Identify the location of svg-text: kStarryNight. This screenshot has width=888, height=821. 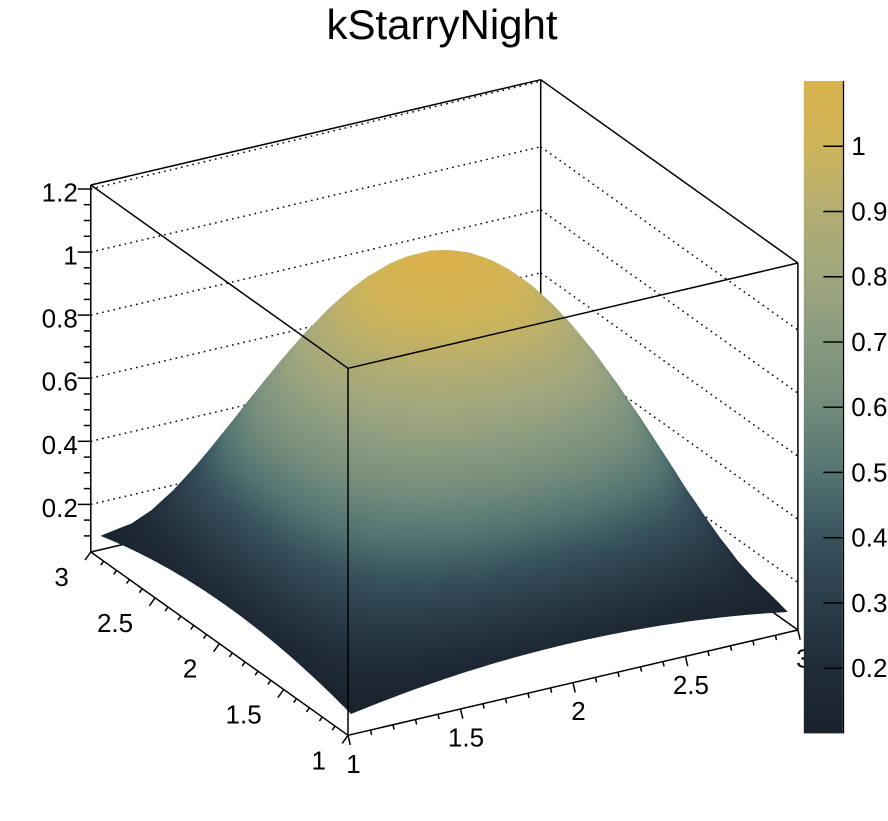
(441, 24).